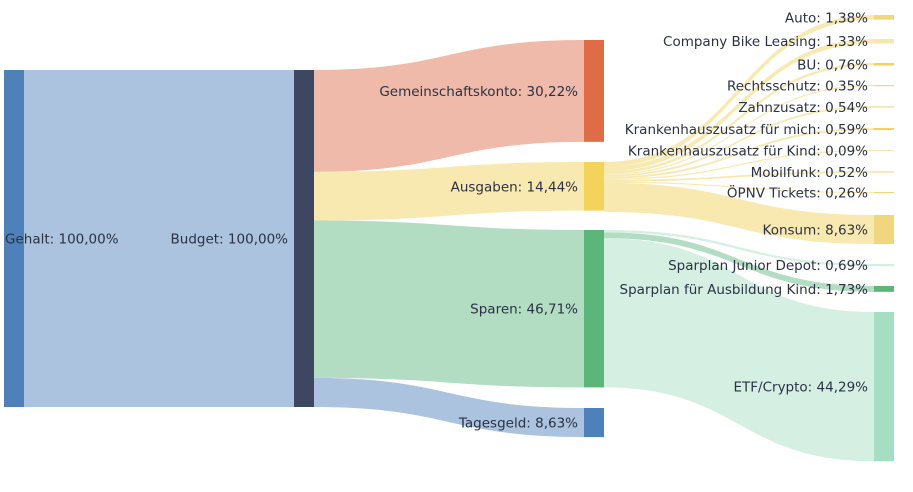 This screenshot has width=913, height=492. I want to click on node-label-auto: Auto: 1,38%, so click(826, 18).